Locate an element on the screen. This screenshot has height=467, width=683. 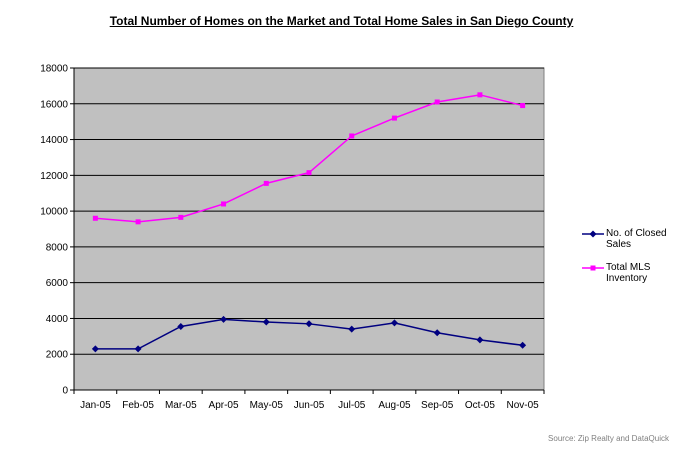
legend: No. of Closed Sales Total MLS Inventory is located at coordinates (632, 262).